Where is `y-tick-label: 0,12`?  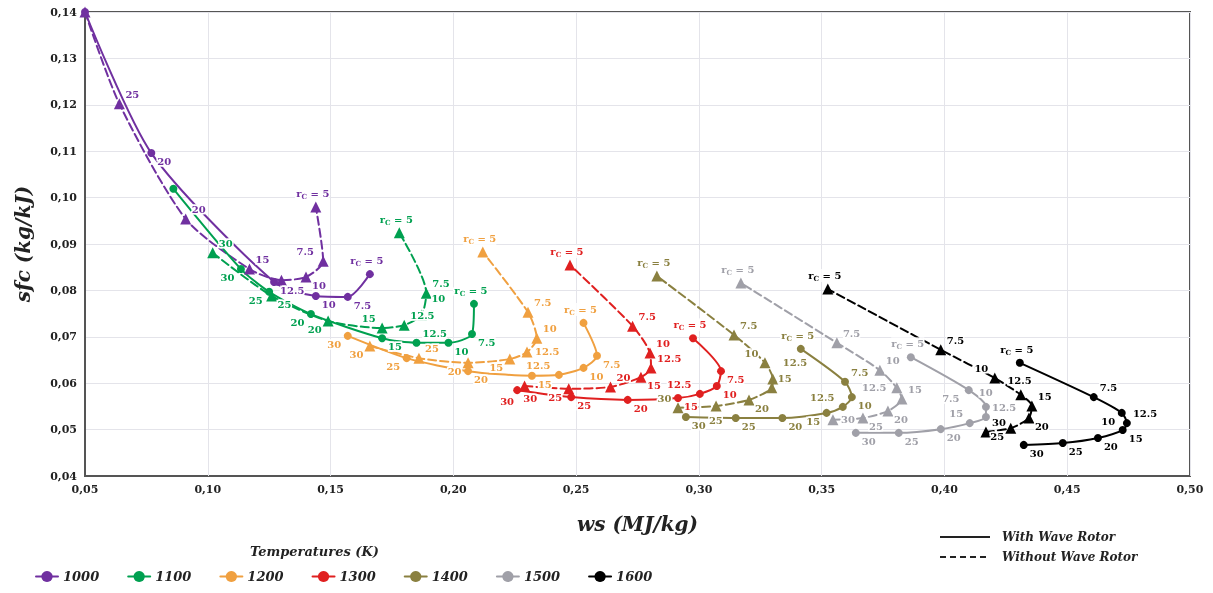
y-tick-label: 0,12 is located at coordinates (63, 105).